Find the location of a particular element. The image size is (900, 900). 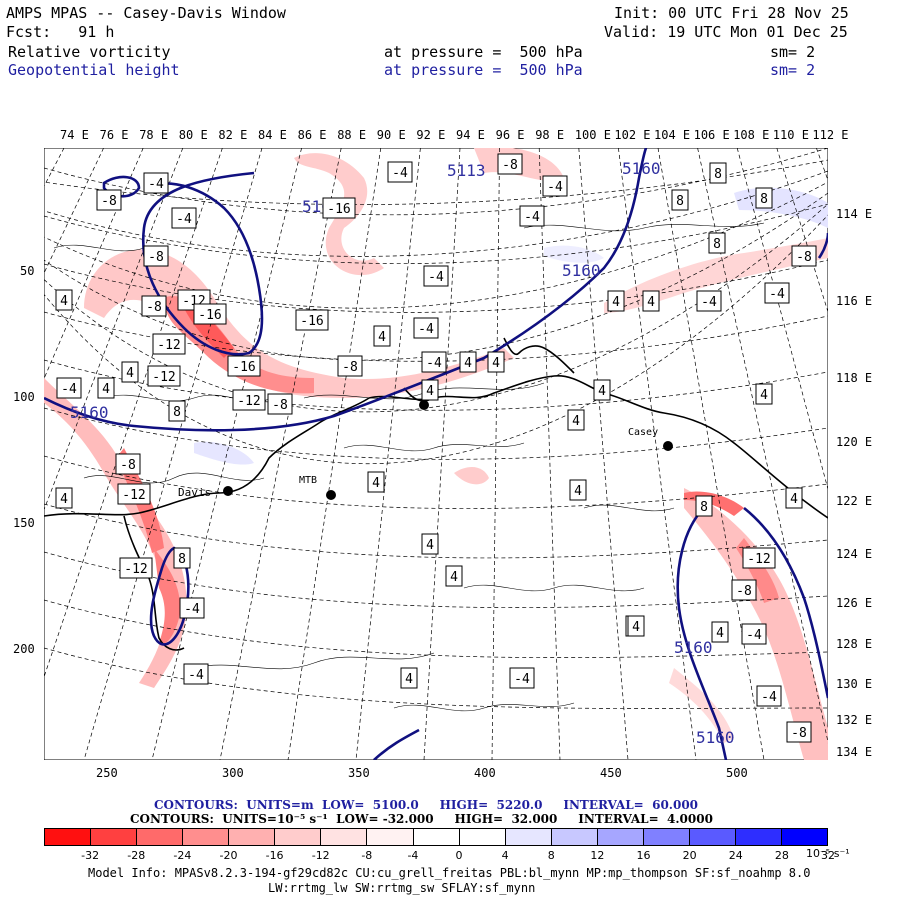

bottom-axis-label: 500 is located at coordinates (737, 773).